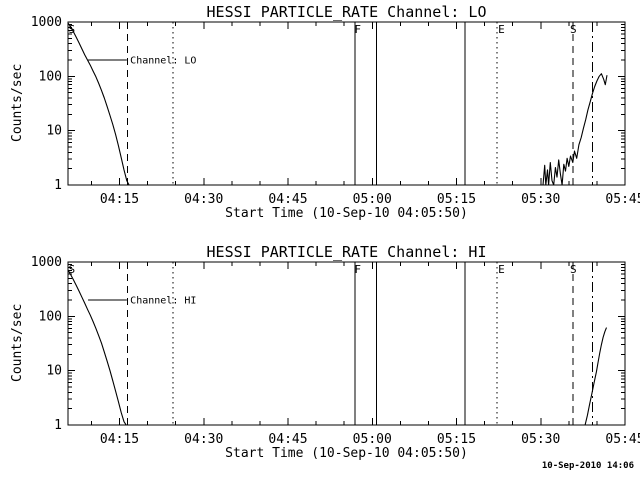  What do you see at coordinates (346, 453) in the screenshot?
I see `panel-hi-xlabel: Start Time (10-Sep-10 04:05:50)` at bounding box center [346, 453].